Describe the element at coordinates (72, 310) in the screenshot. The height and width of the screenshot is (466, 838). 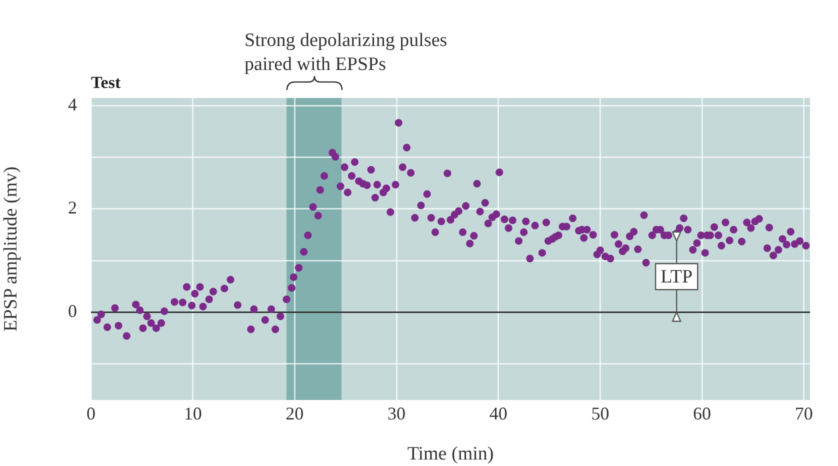
I see `y-tick-label: 0` at that location.